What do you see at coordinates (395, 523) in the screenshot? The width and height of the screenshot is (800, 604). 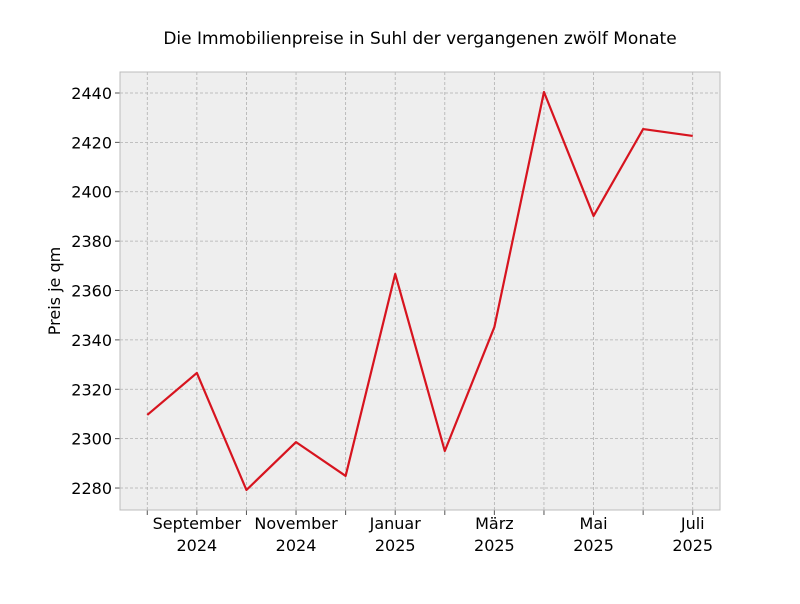 I see `x-tick-label: Januar` at bounding box center [395, 523].